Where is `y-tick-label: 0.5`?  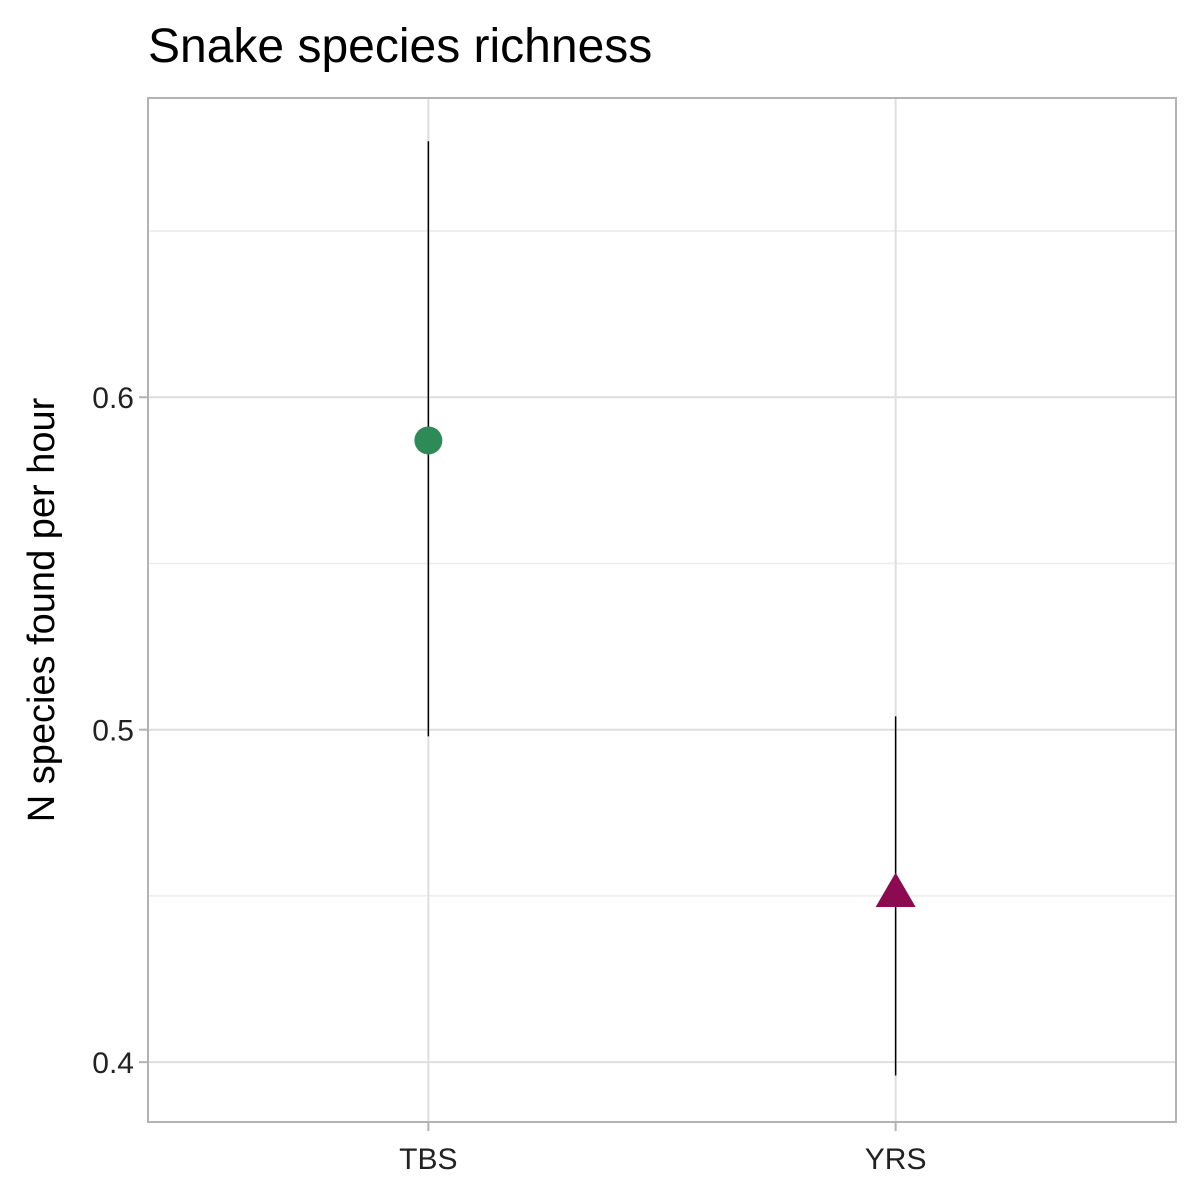
y-tick-label: 0.5 is located at coordinates (113, 731).